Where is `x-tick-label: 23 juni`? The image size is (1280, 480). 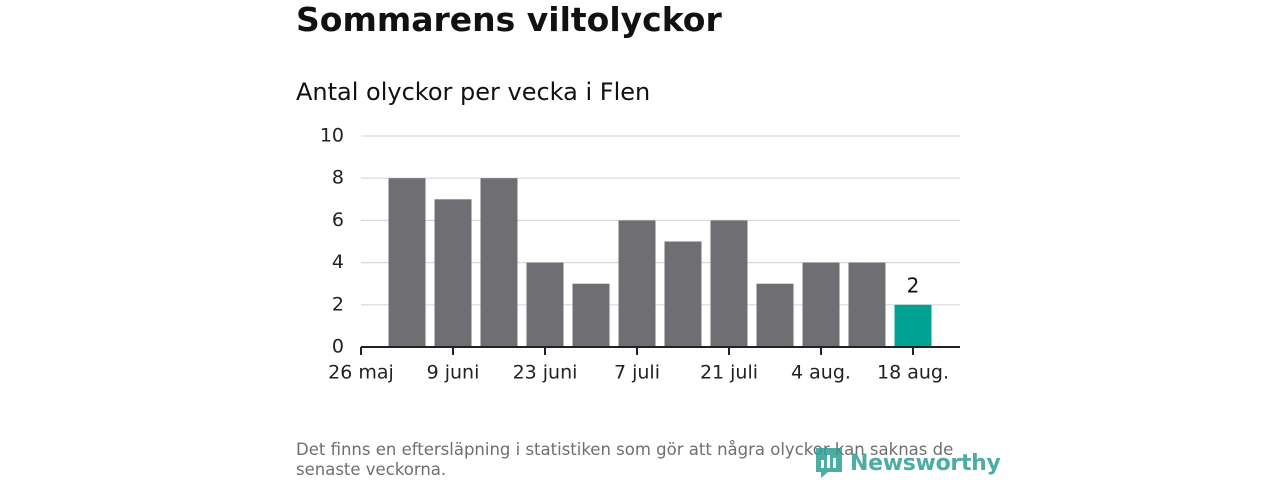 x-tick-label: 23 juni is located at coordinates (545, 373).